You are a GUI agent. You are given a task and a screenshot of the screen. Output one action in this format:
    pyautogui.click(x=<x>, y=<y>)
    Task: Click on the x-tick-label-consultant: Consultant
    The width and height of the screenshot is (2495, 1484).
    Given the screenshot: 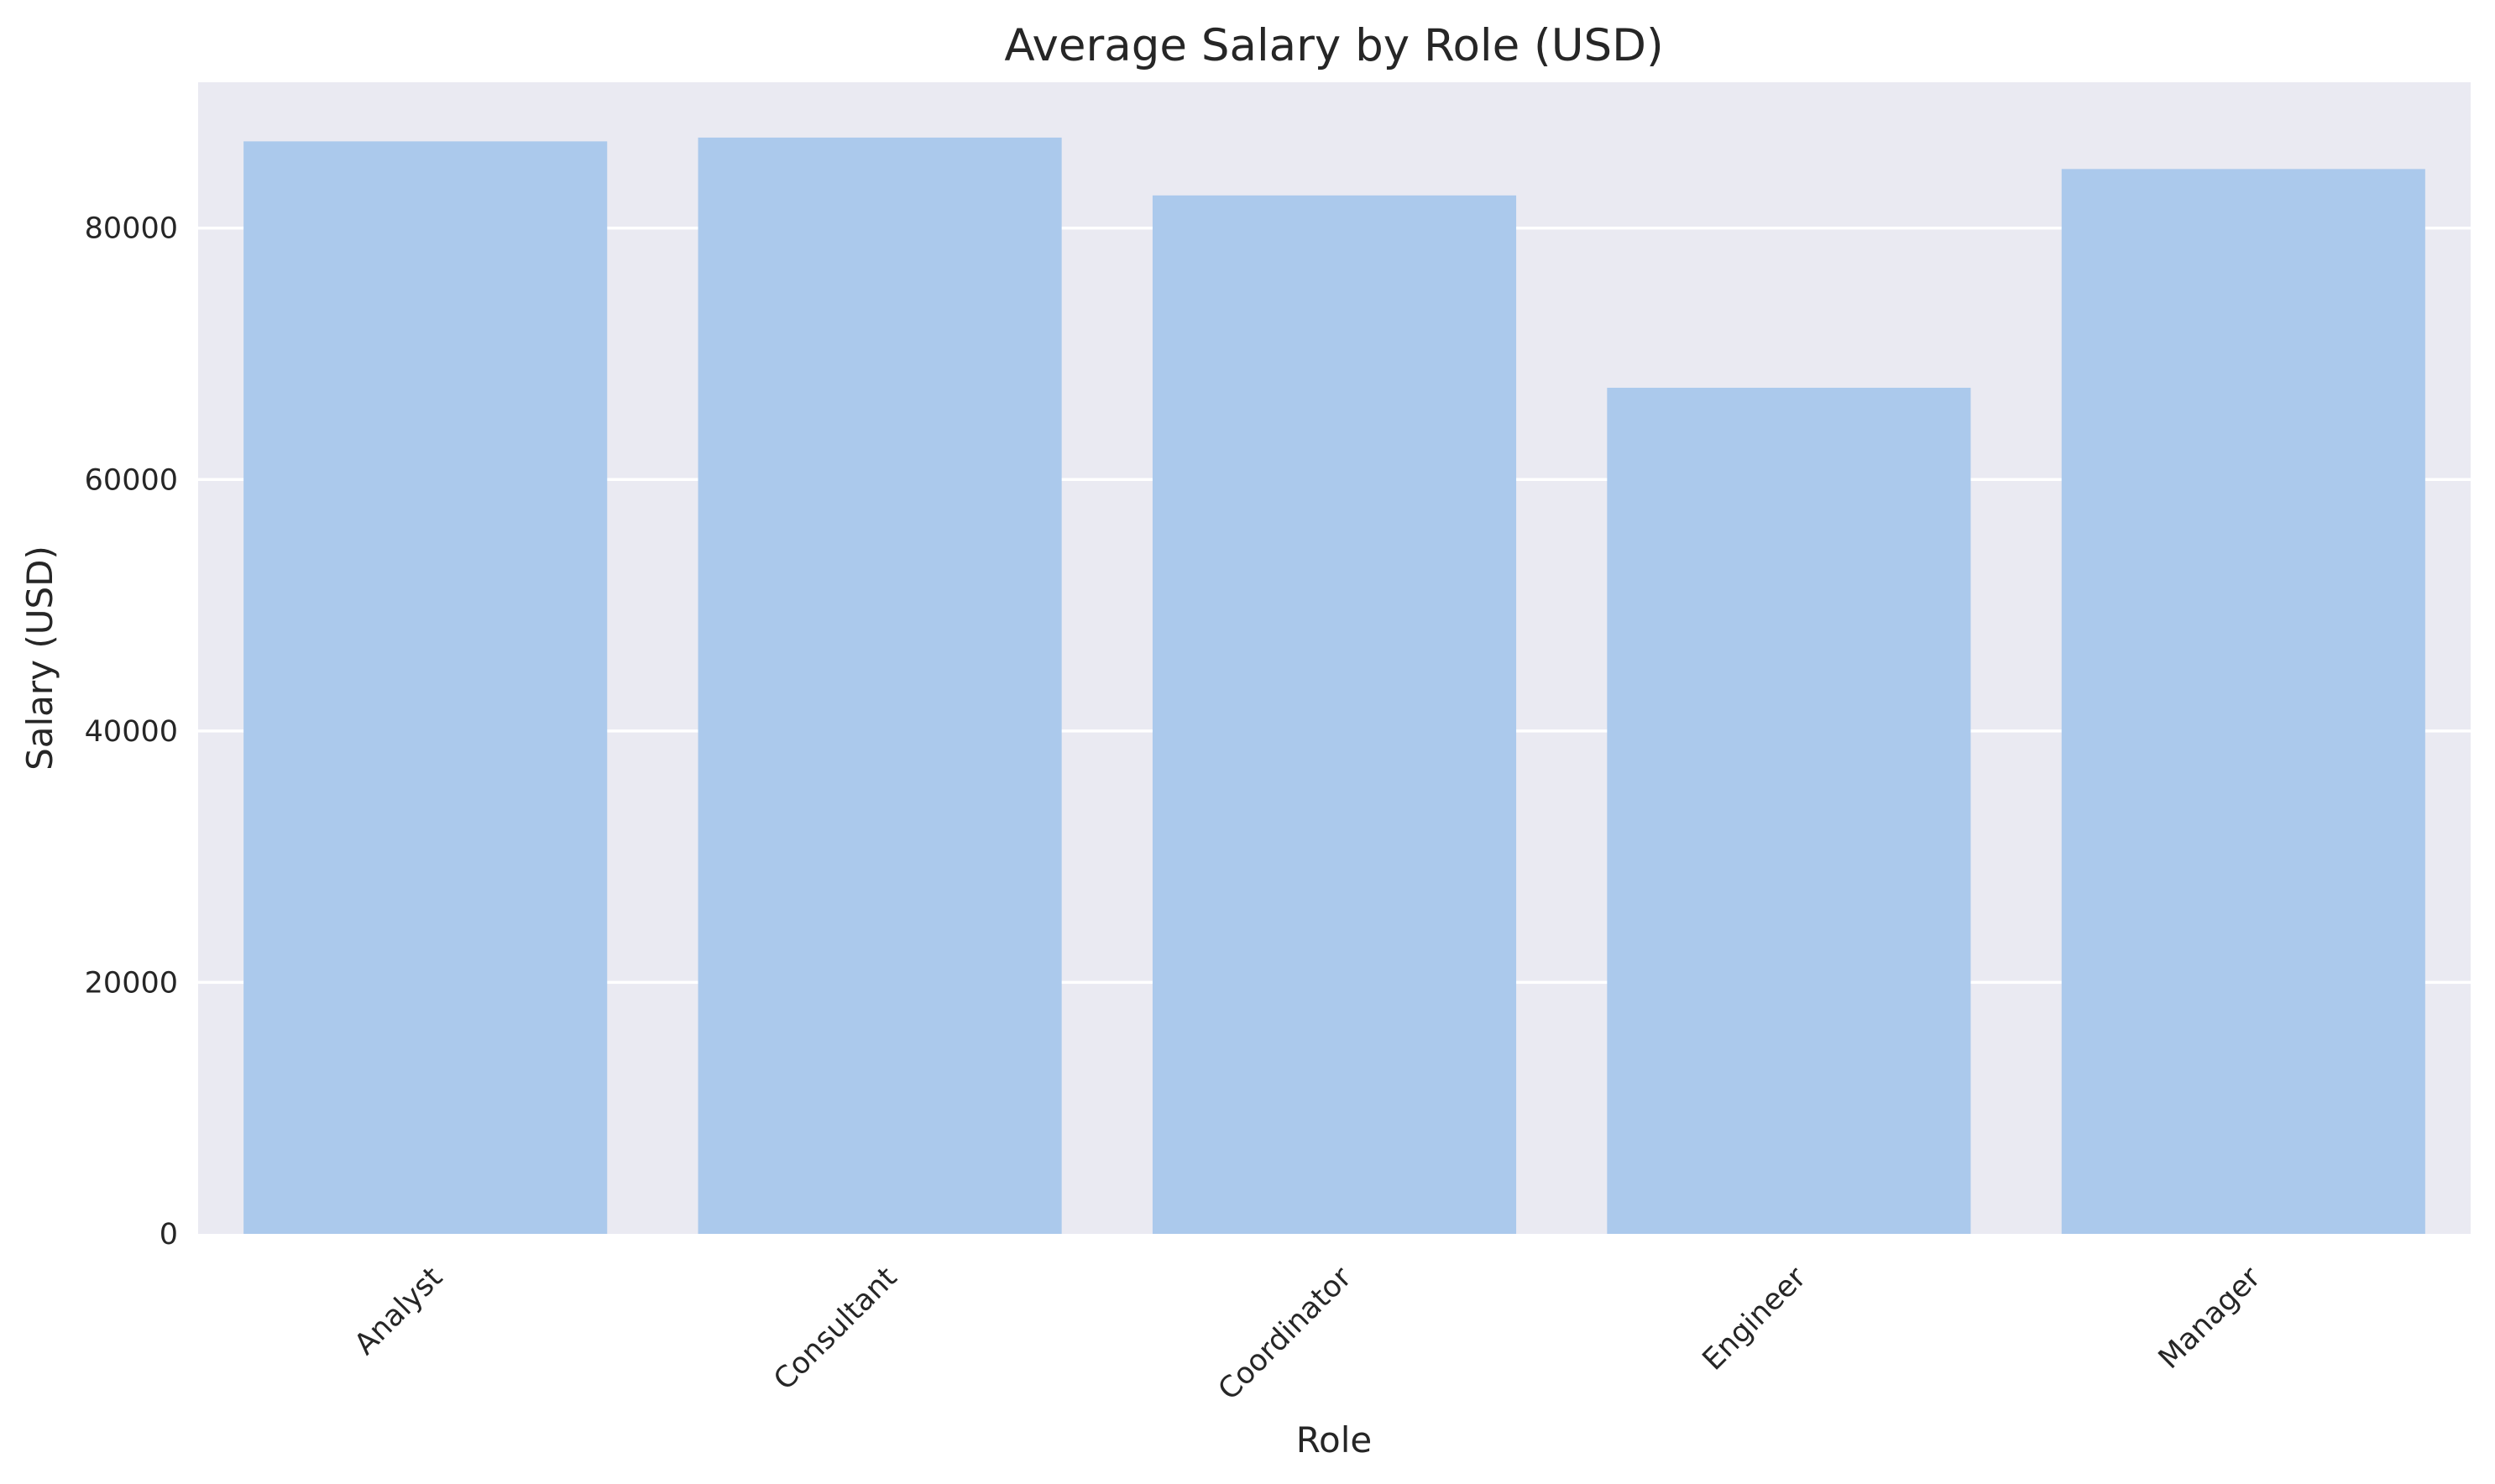 What is the action you would take?
    pyautogui.click(x=835, y=1329)
    